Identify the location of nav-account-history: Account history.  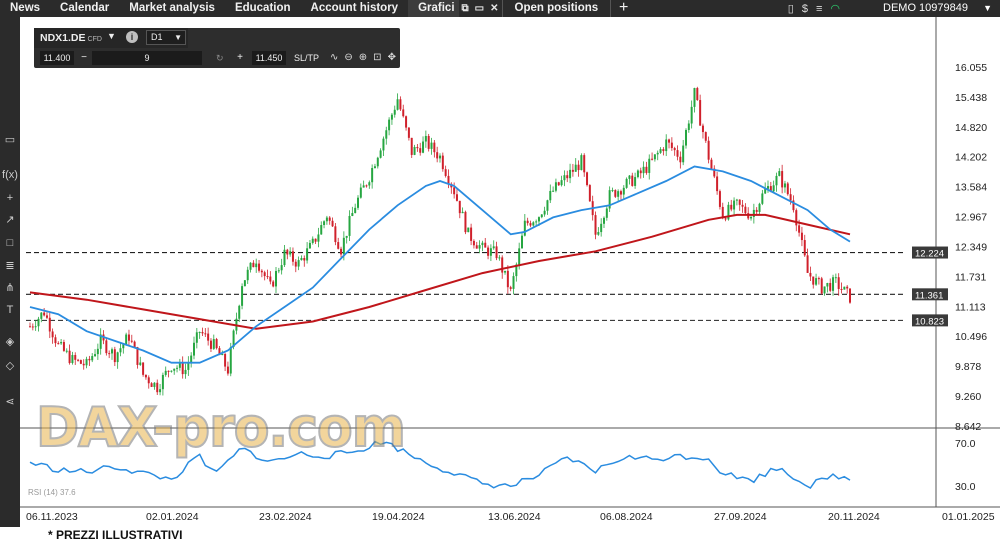
(354, 8).